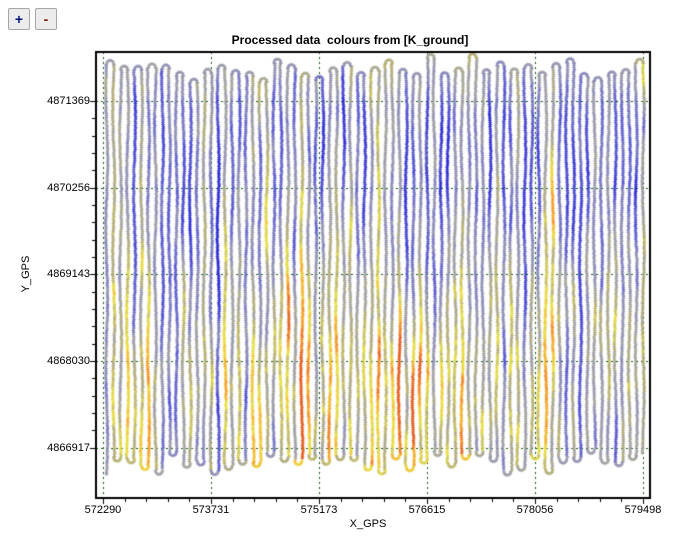  I want to click on x-tick-label: 576615, so click(427, 510).